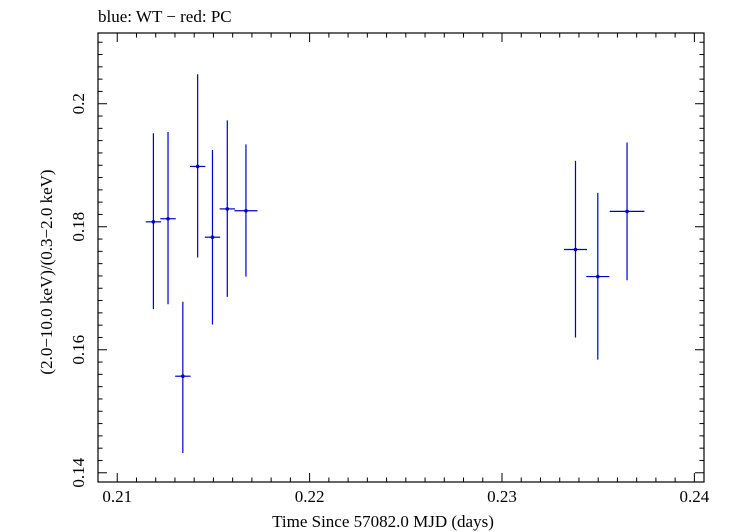 The height and width of the screenshot is (532, 734). What do you see at coordinates (78, 290) in the screenshot?
I see `y-axis-tick-labels: 0.14 0.16 0.18 0.2` at bounding box center [78, 290].